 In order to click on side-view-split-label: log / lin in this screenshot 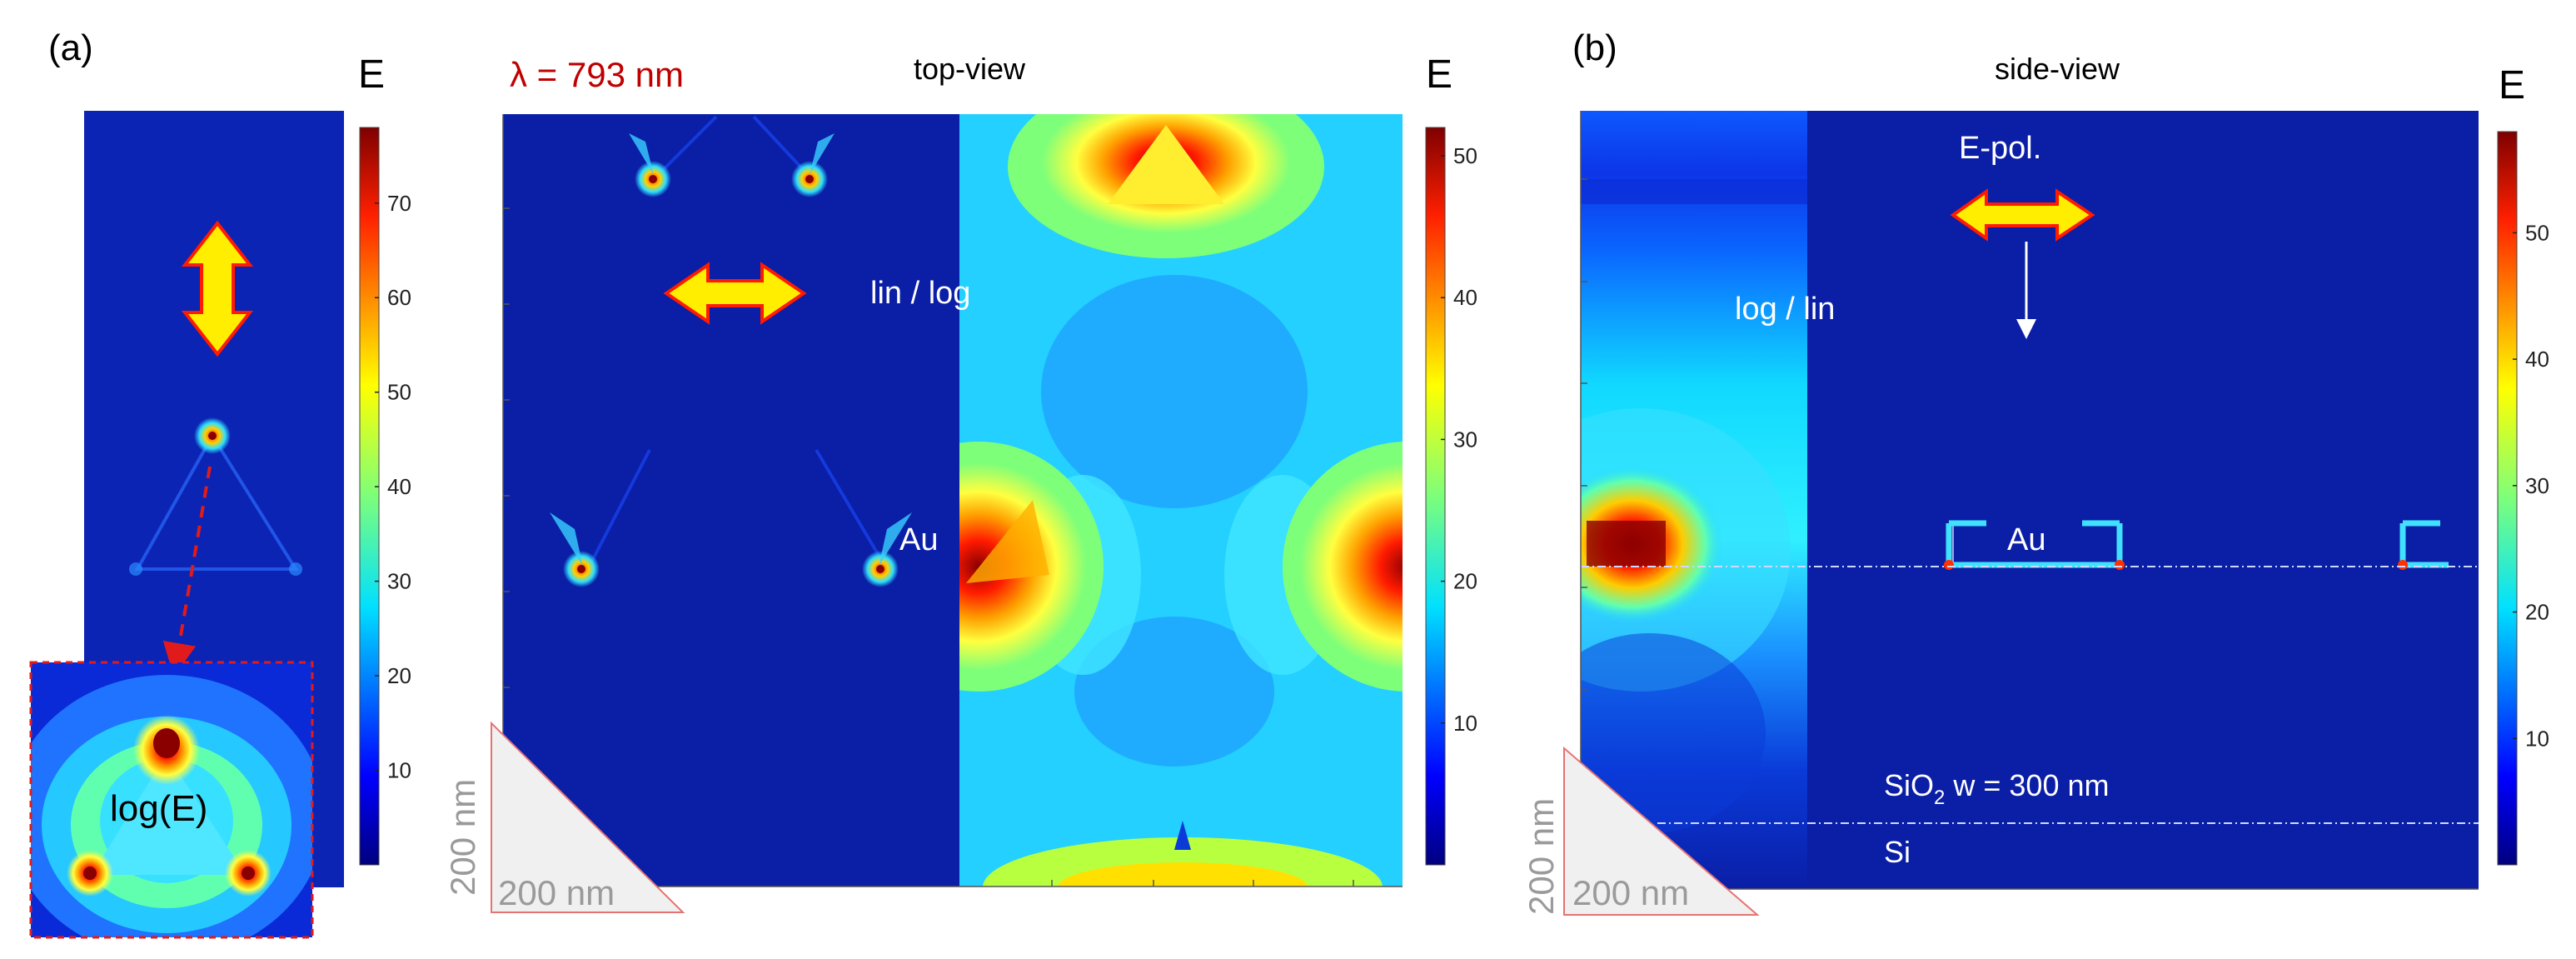, I will do `click(1785, 309)`.